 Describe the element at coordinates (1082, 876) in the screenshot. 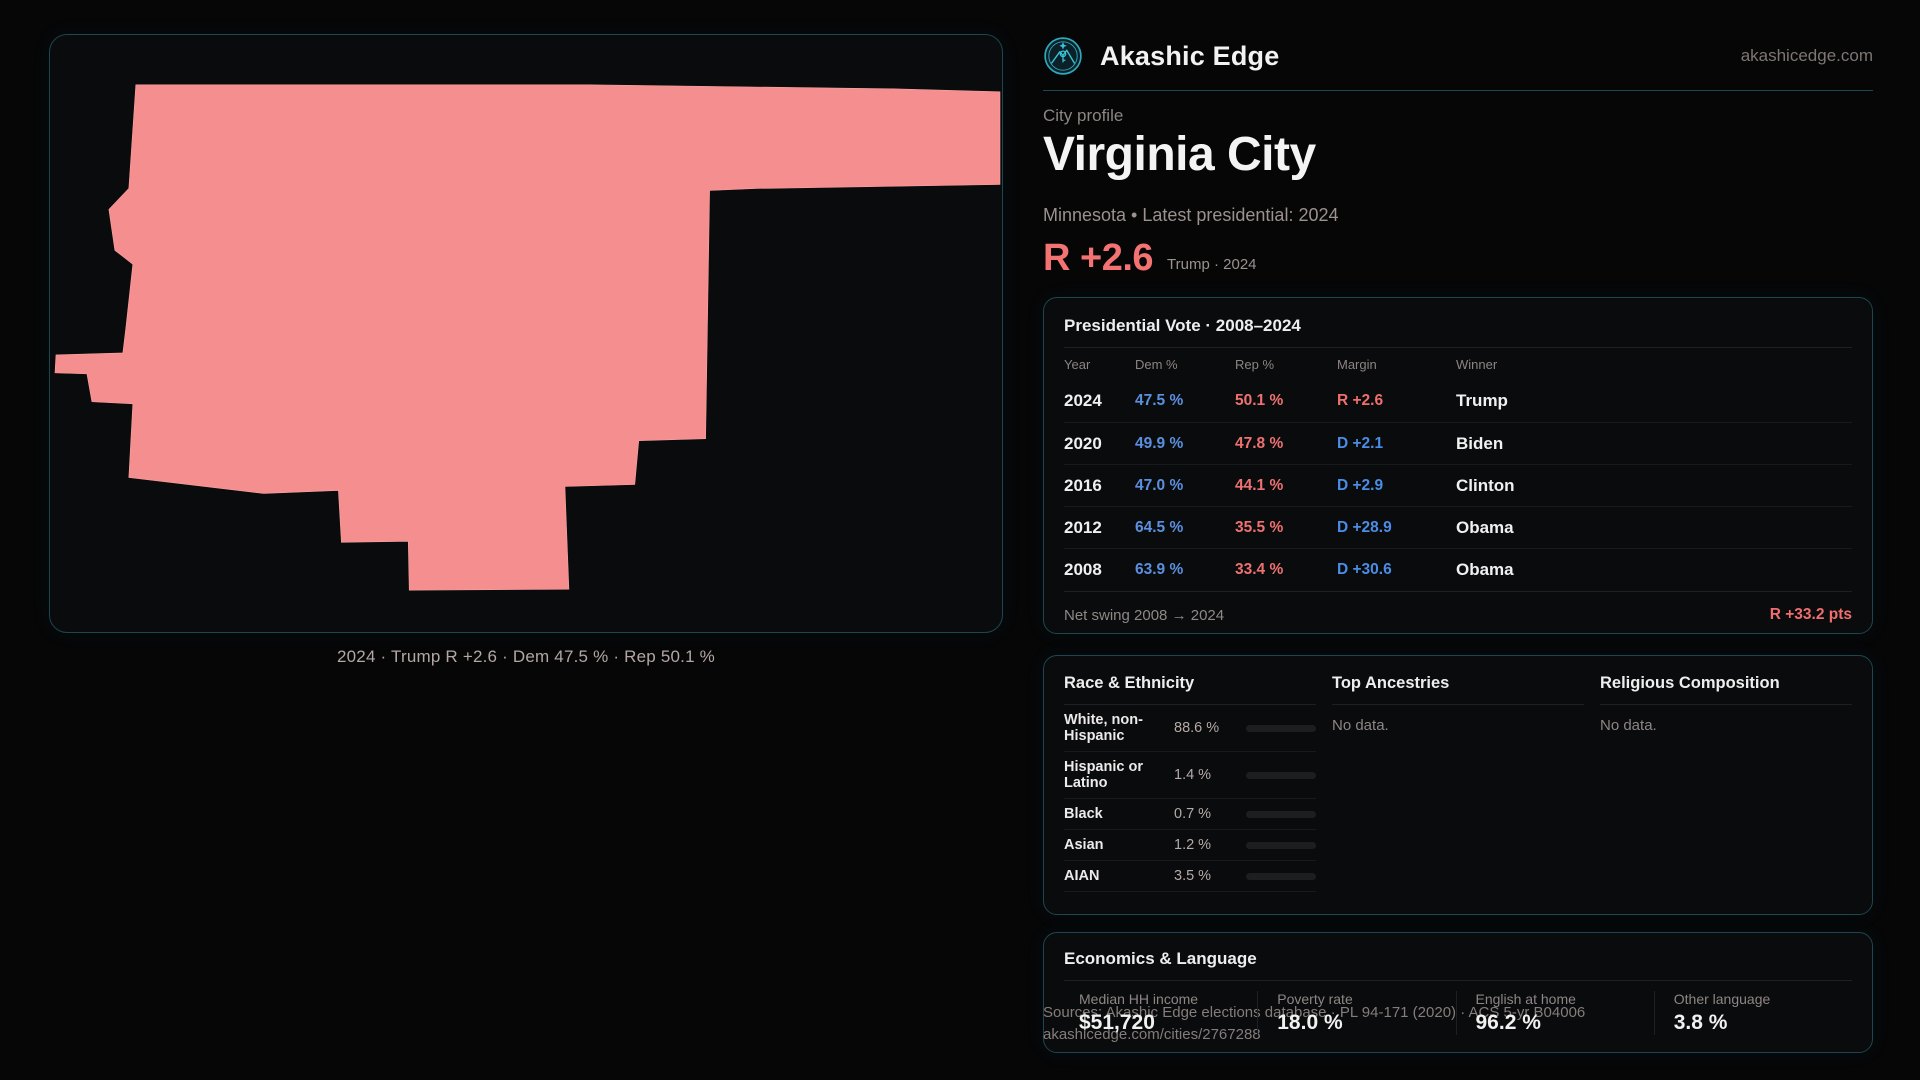

I see `race-label: AIAN` at that location.